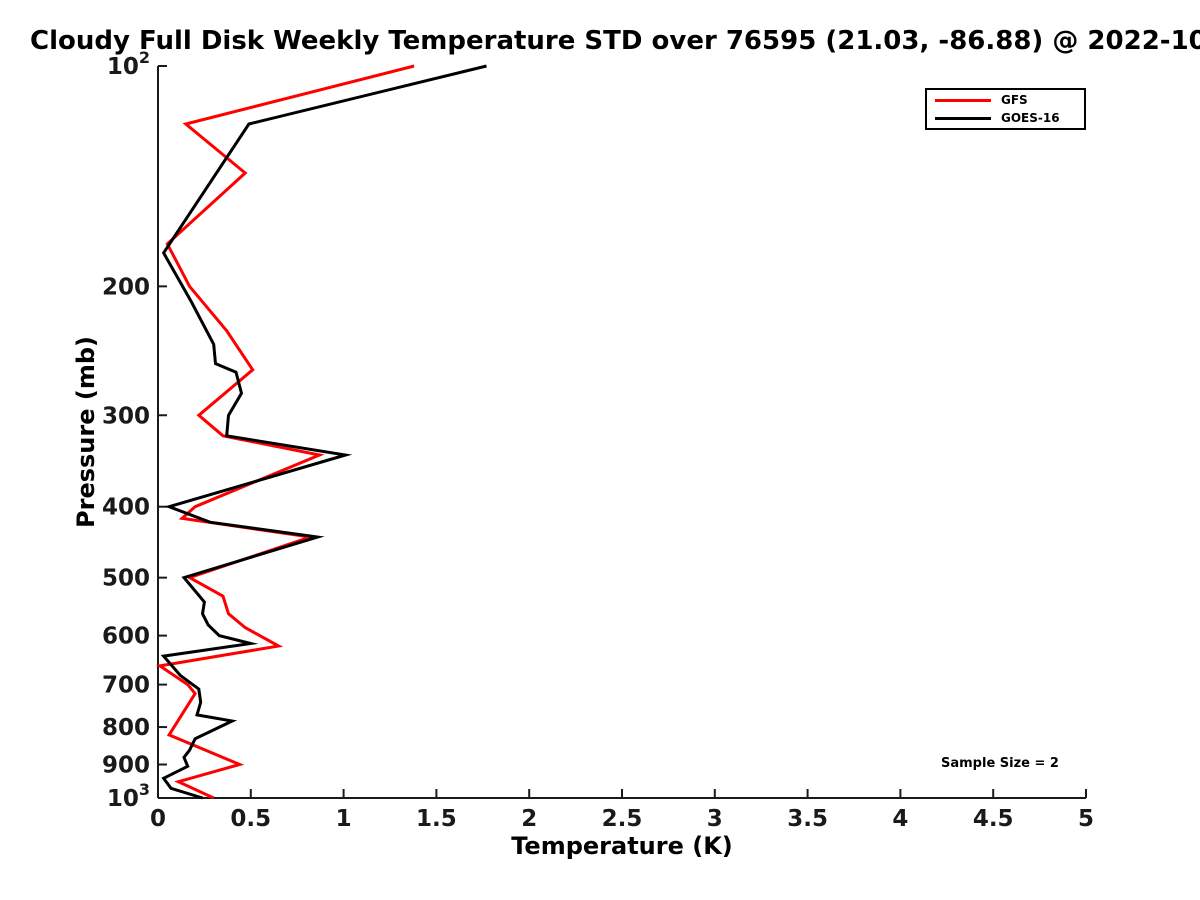 The width and height of the screenshot is (1200, 900). I want to click on y-tick-label: 700, so click(126, 686).